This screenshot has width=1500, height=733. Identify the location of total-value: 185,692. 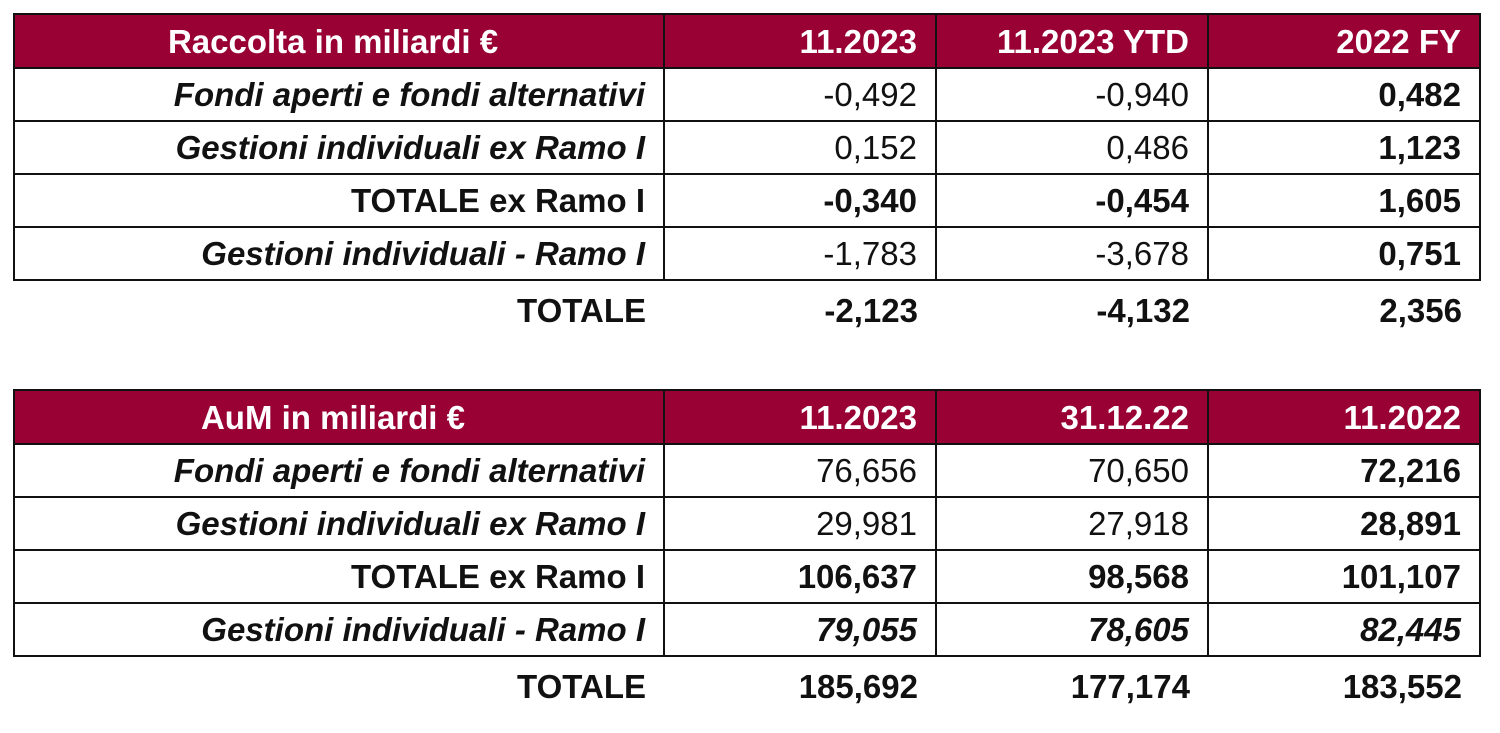
(858, 686).